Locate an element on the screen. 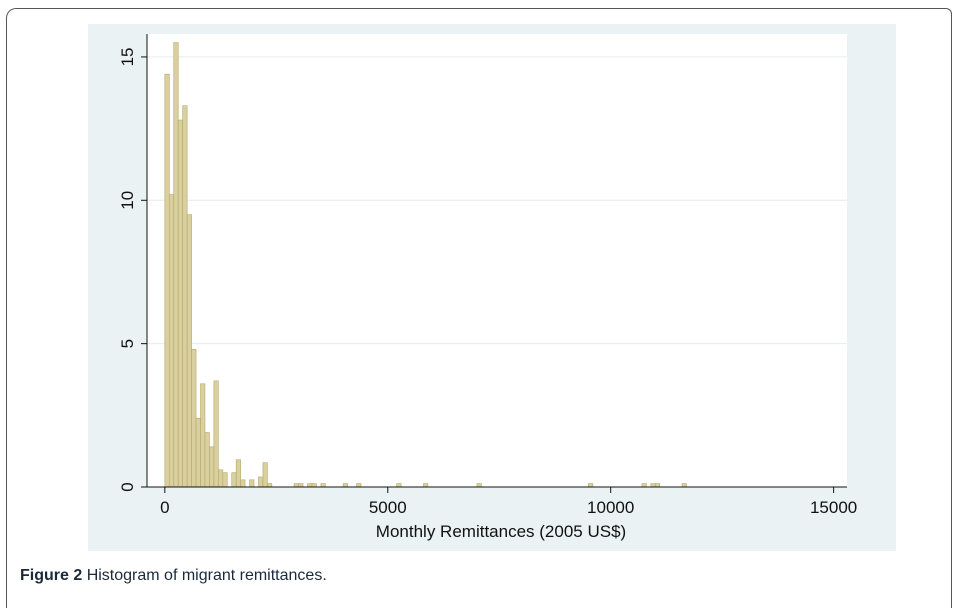  x-tick-label: 0 is located at coordinates (164, 507).